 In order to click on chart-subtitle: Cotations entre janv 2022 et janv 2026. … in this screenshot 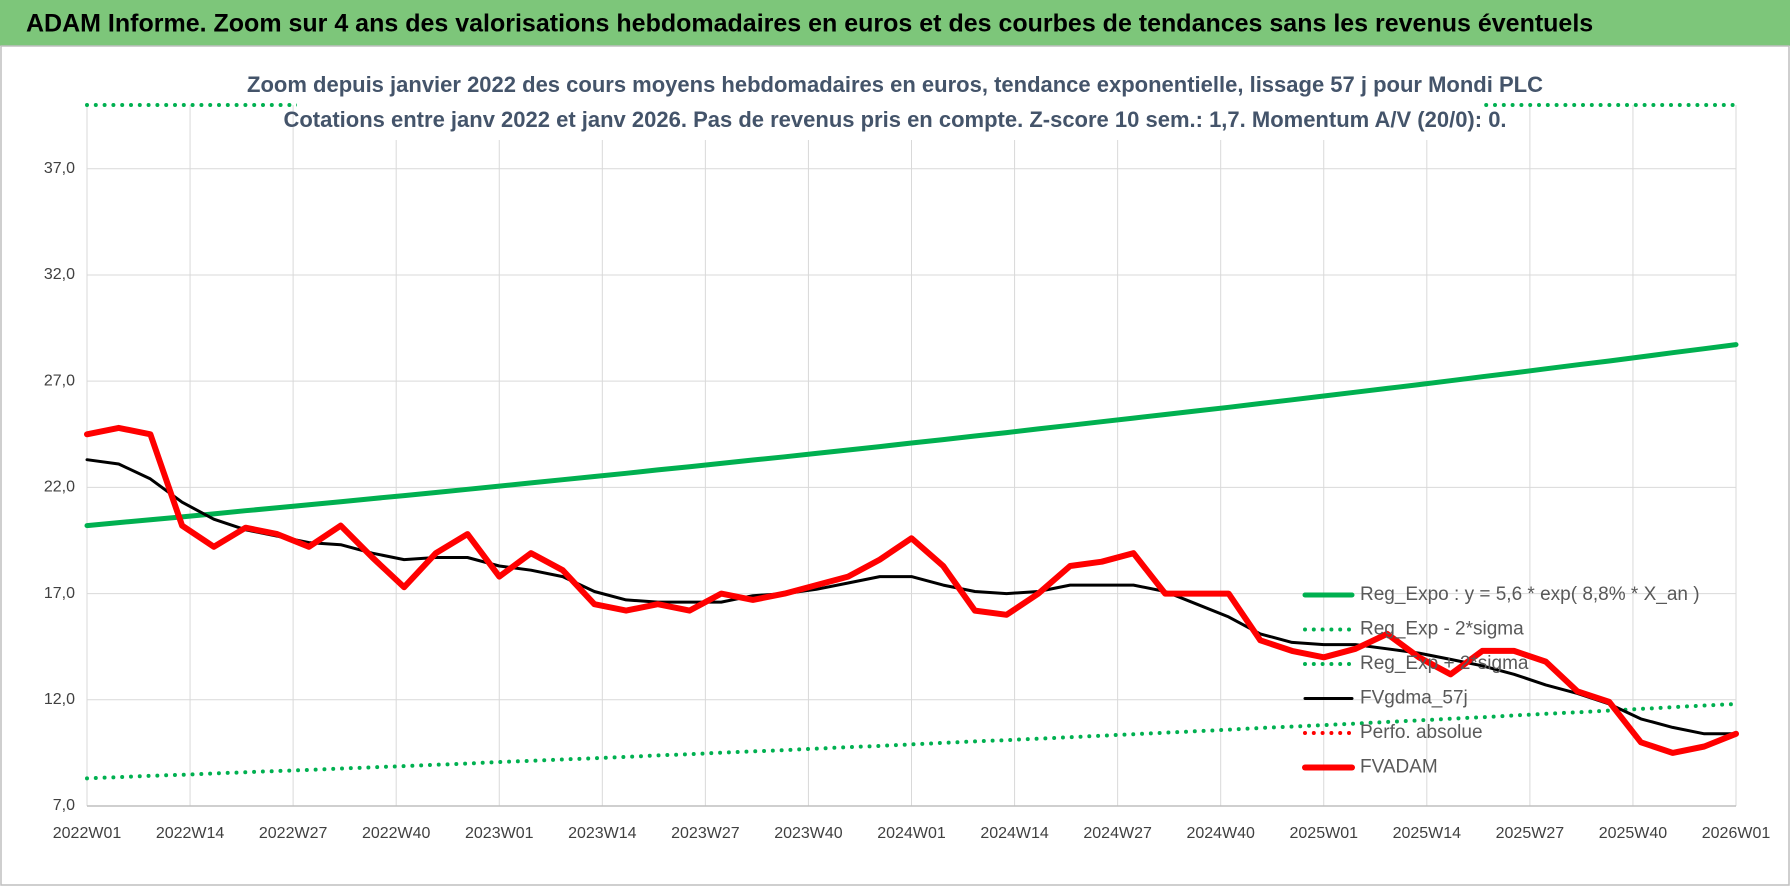, I will do `click(894, 119)`.